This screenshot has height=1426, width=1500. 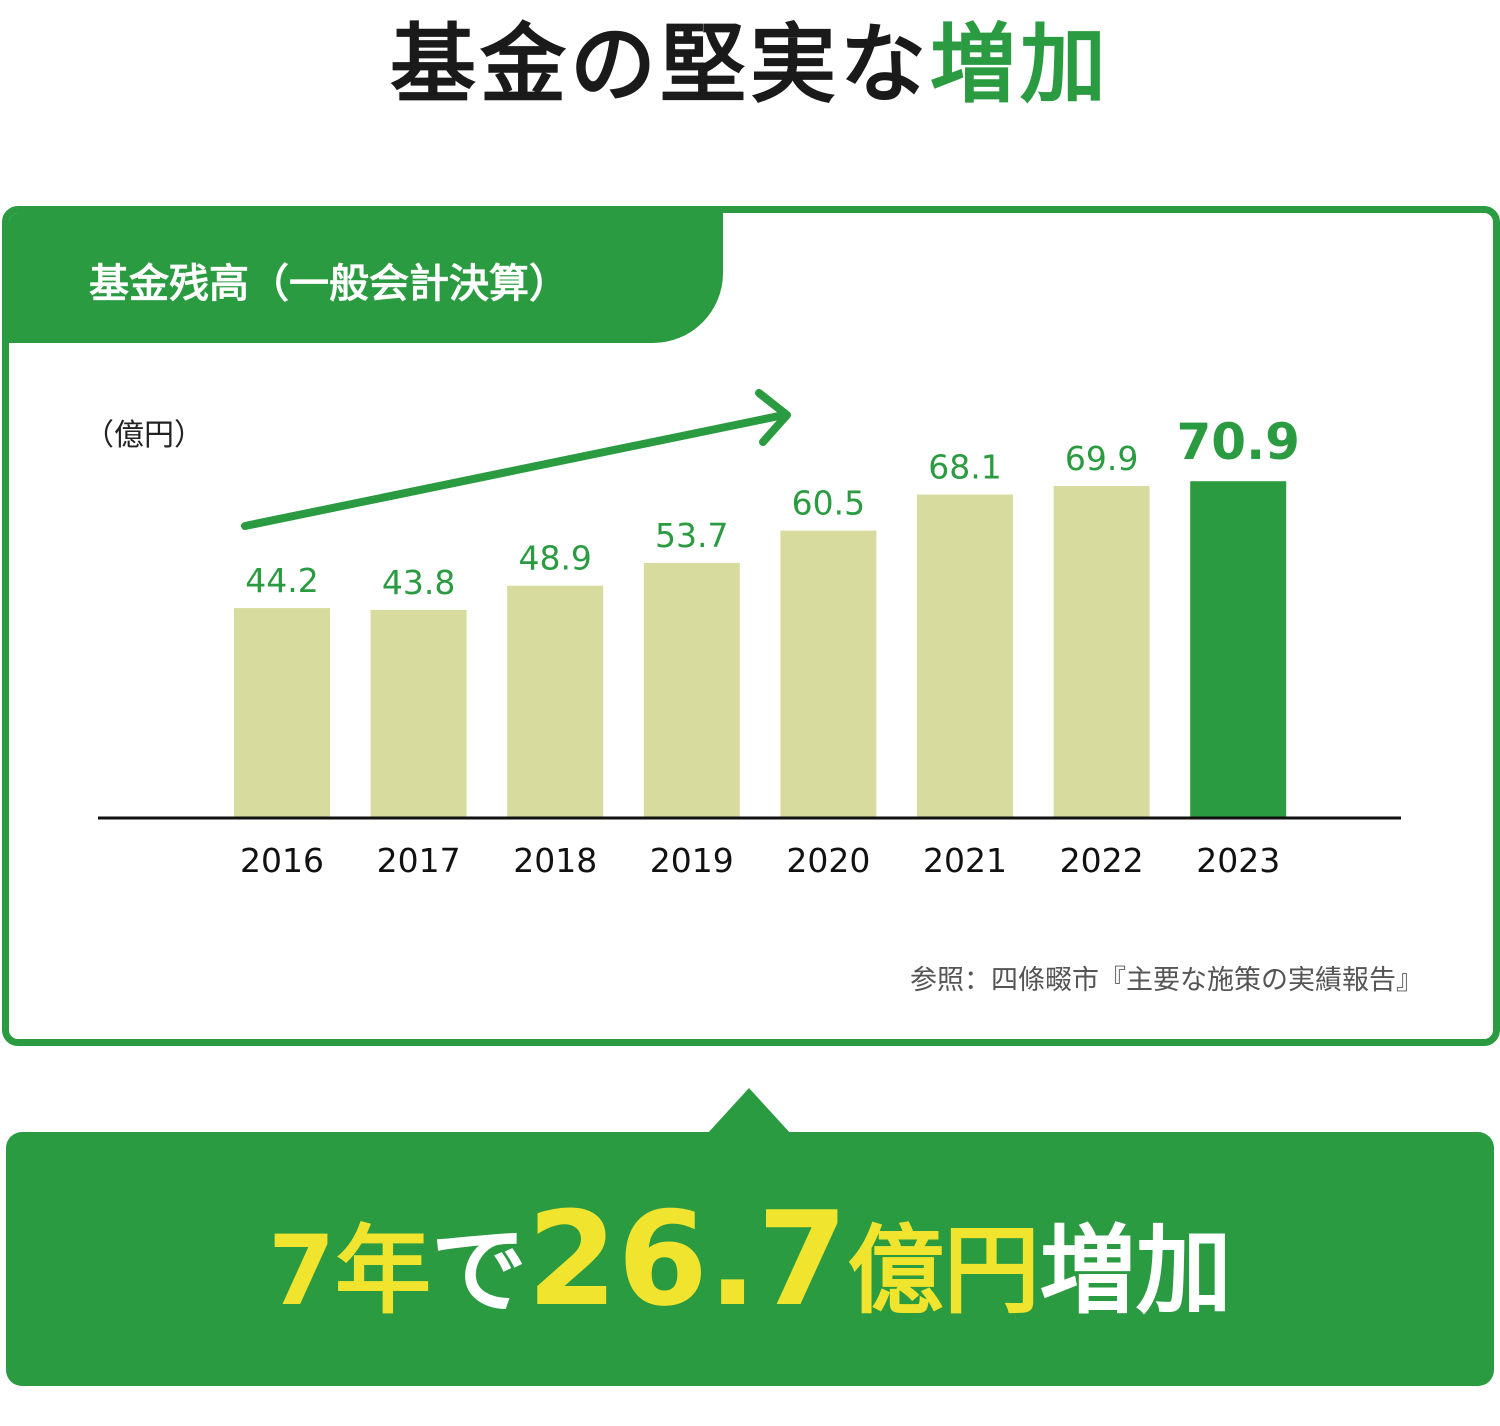 What do you see at coordinates (964, 467) in the screenshot?
I see `value-label-2021: 68.1` at bounding box center [964, 467].